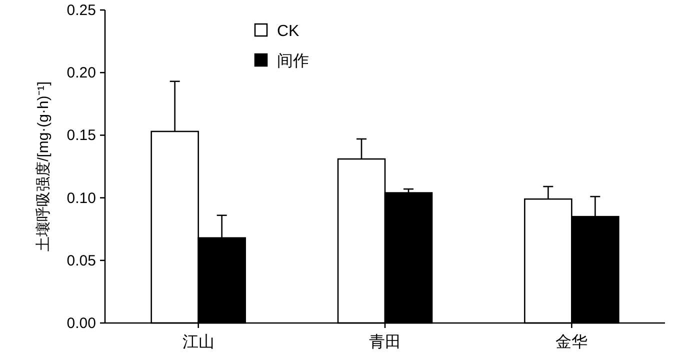  What do you see at coordinates (81, 198) in the screenshot?
I see `y-tick-label: 0.10` at bounding box center [81, 198].